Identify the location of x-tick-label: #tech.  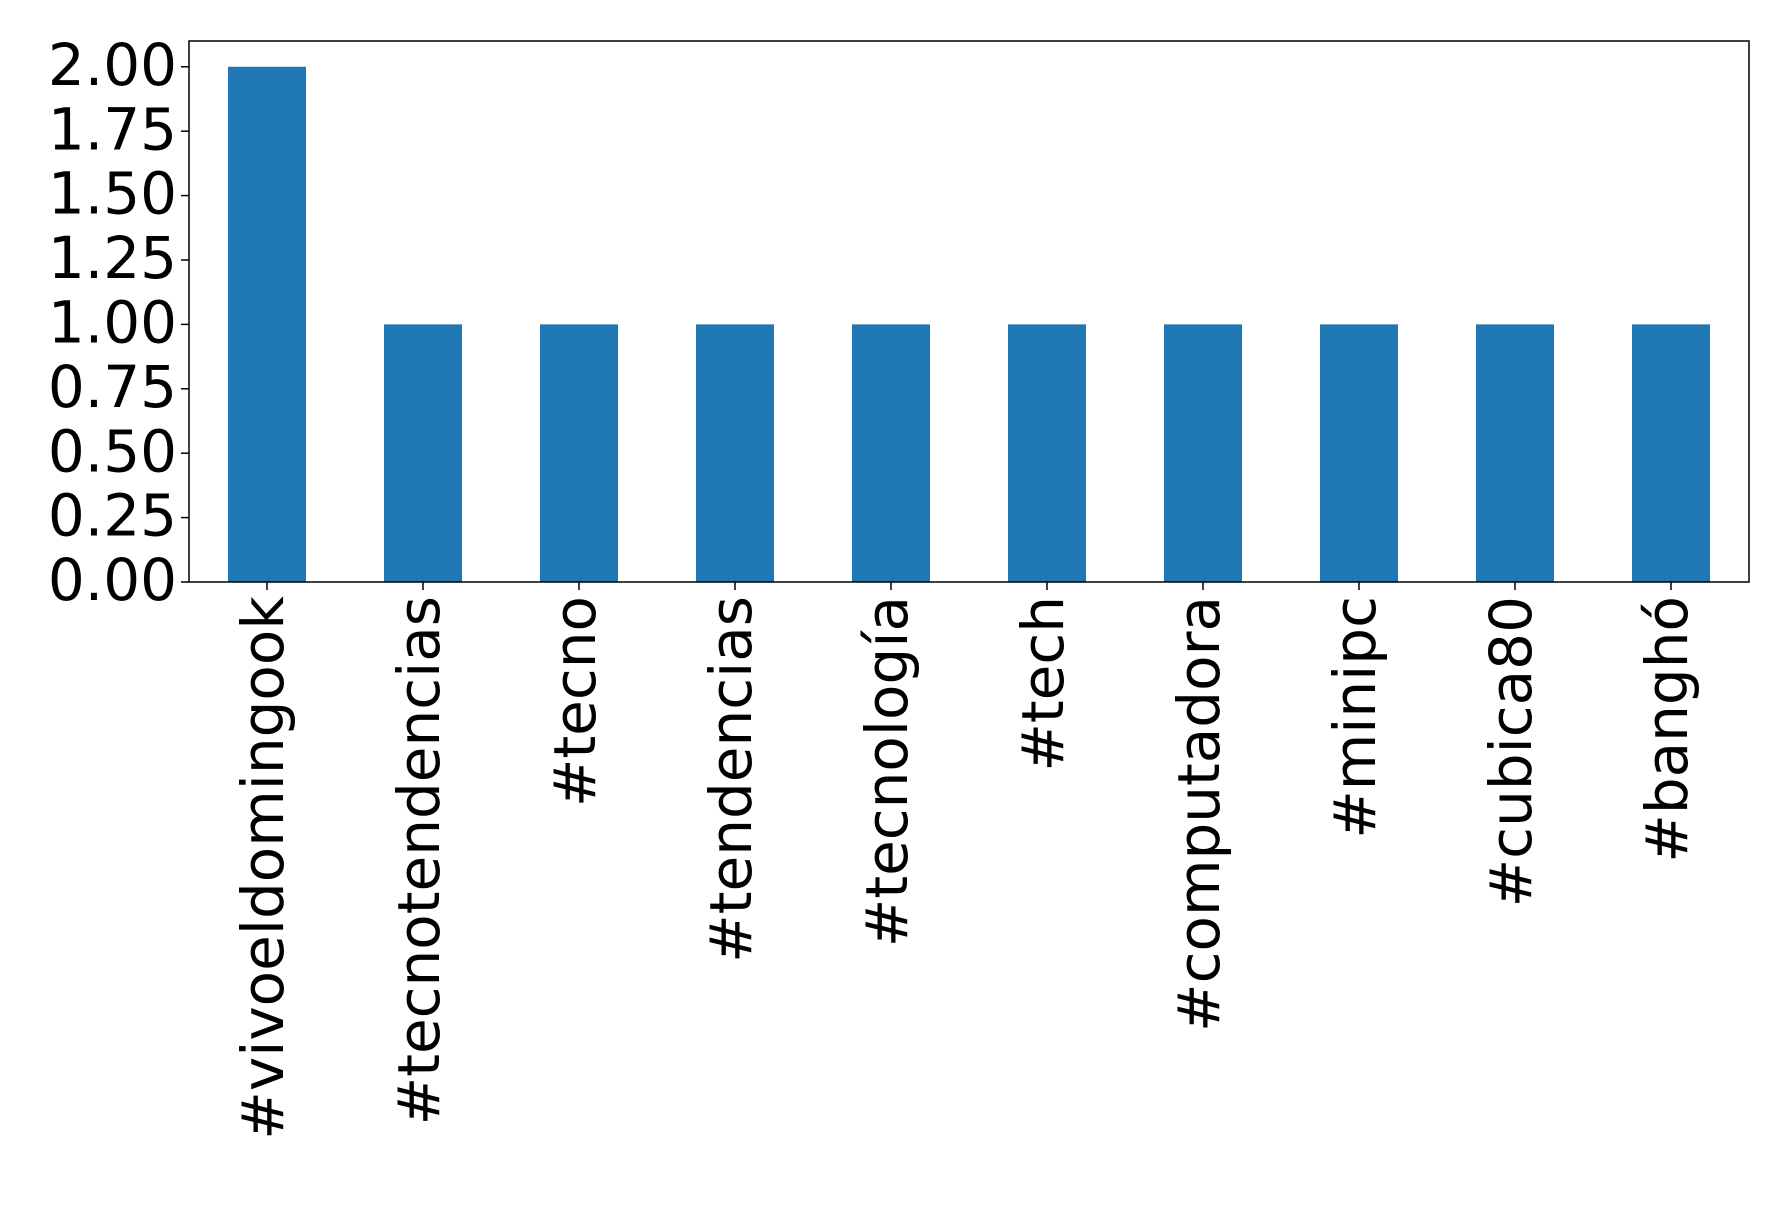
(1043, 684).